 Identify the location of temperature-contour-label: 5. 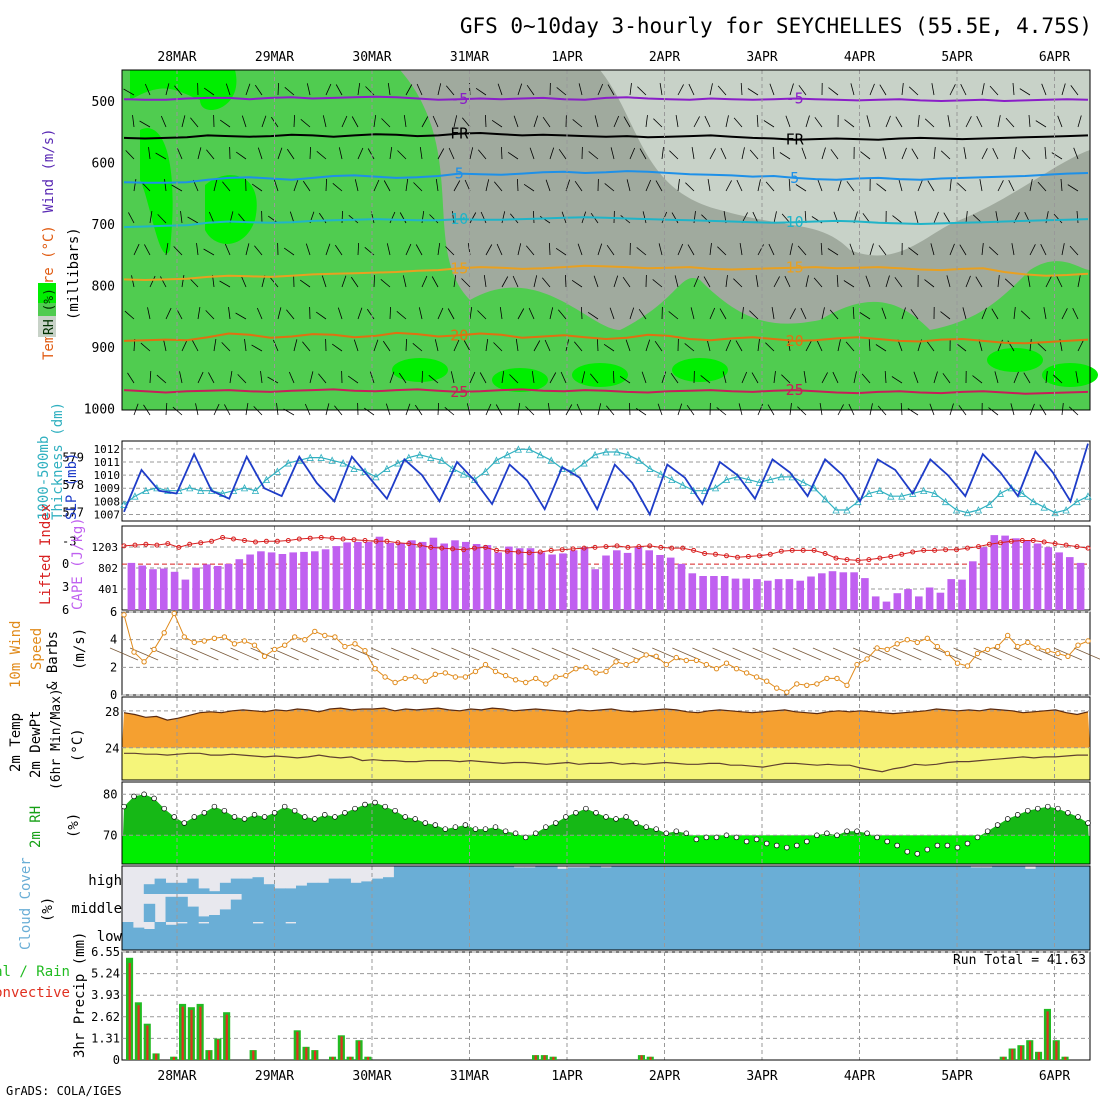
(459, 174).